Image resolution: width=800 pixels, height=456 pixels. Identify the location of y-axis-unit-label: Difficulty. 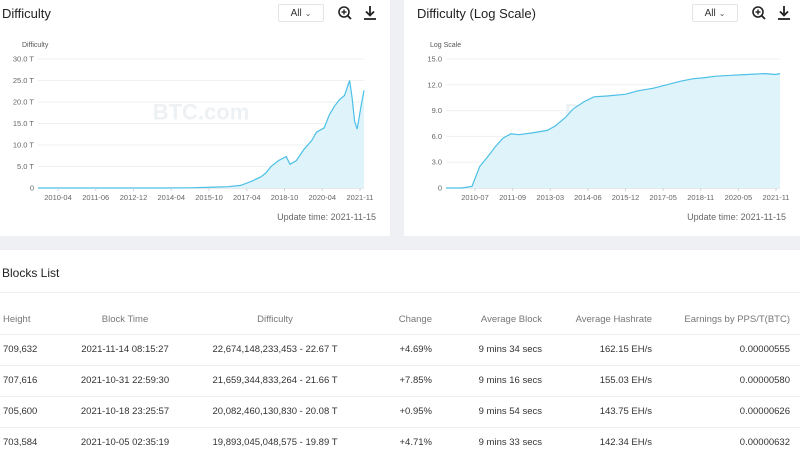
(35, 45).